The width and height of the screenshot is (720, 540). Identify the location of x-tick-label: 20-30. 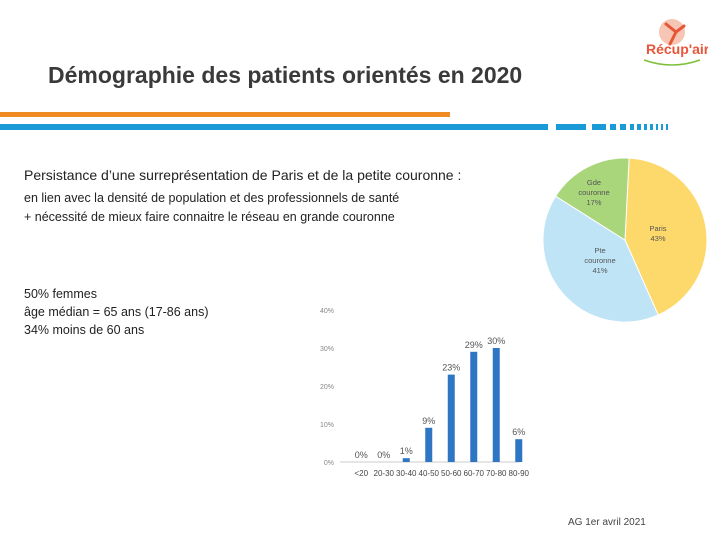
(384, 473).